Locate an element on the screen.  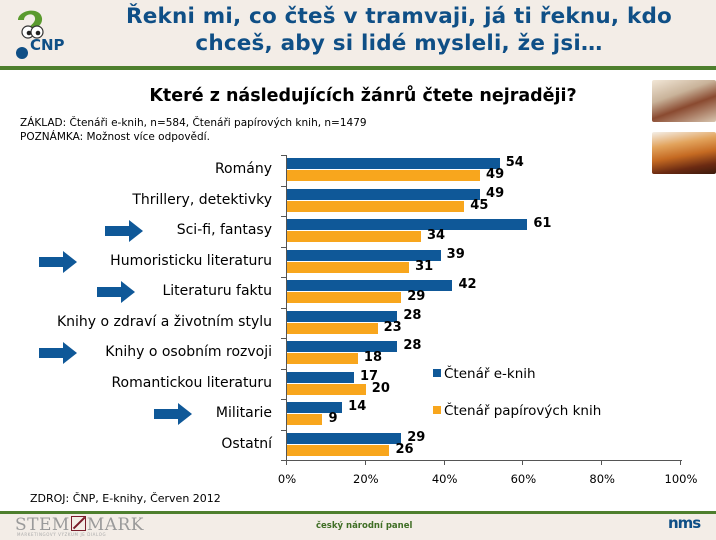
x-tick-label: 100% is located at coordinates (681, 479).